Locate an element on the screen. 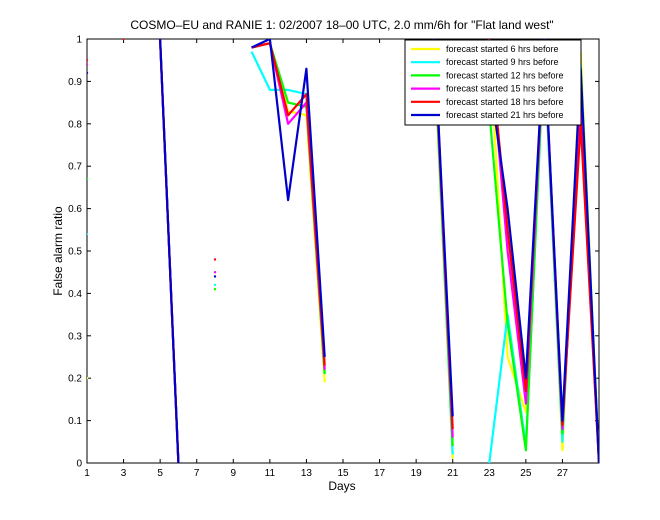  y-tick-label: 0.6 is located at coordinates (75, 209).